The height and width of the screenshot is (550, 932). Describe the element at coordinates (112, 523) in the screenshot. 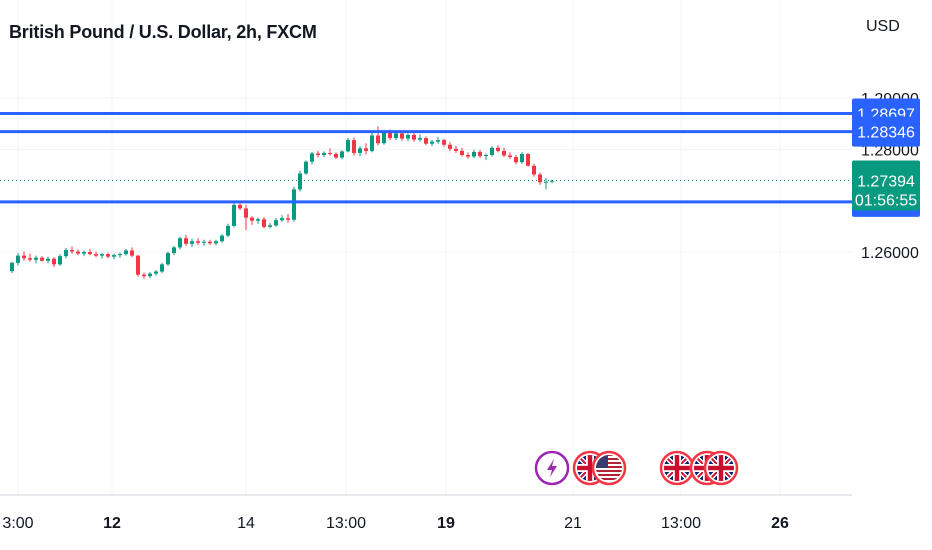

I see `x-tick-label: 12` at that location.